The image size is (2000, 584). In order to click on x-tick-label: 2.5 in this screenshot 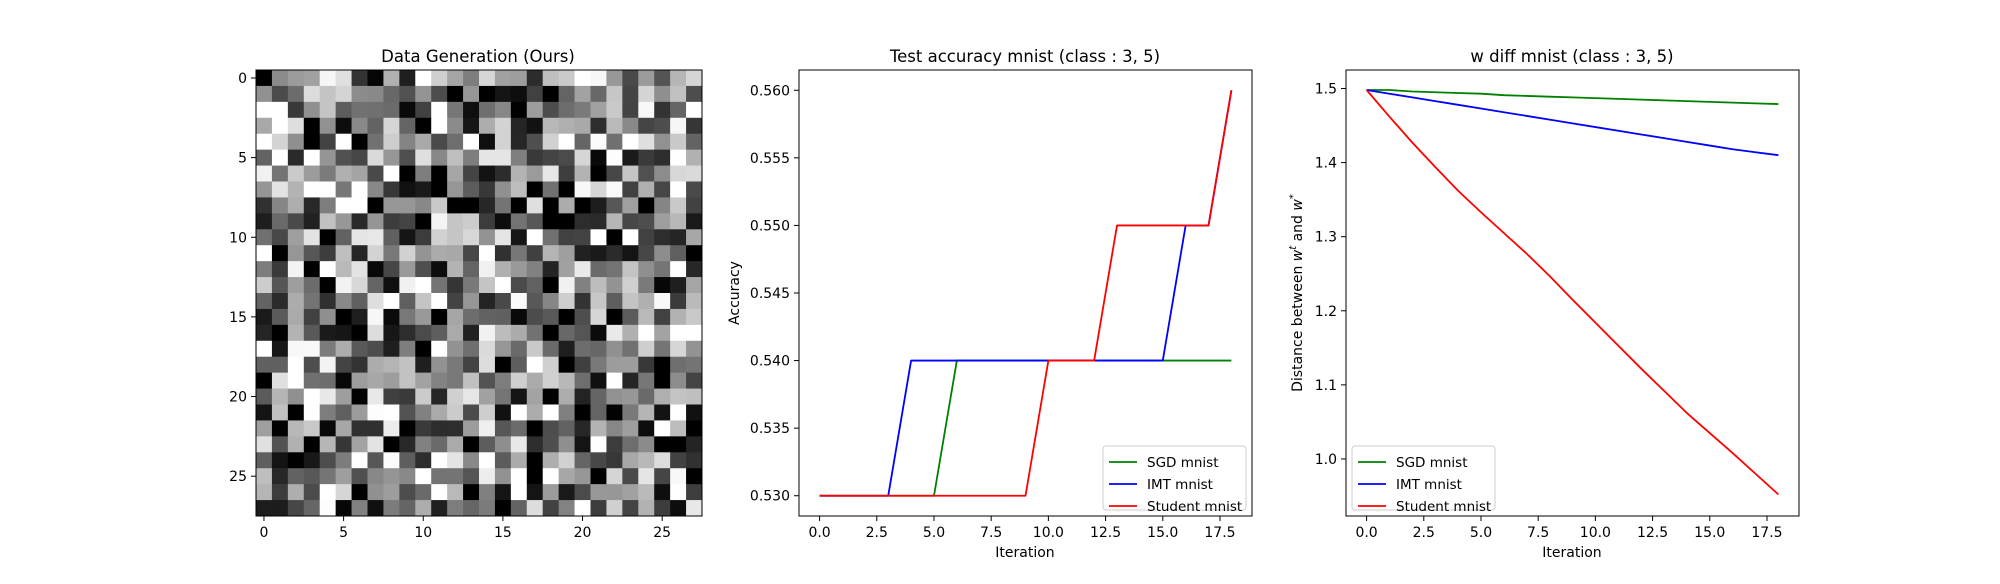, I will do `click(877, 533)`.